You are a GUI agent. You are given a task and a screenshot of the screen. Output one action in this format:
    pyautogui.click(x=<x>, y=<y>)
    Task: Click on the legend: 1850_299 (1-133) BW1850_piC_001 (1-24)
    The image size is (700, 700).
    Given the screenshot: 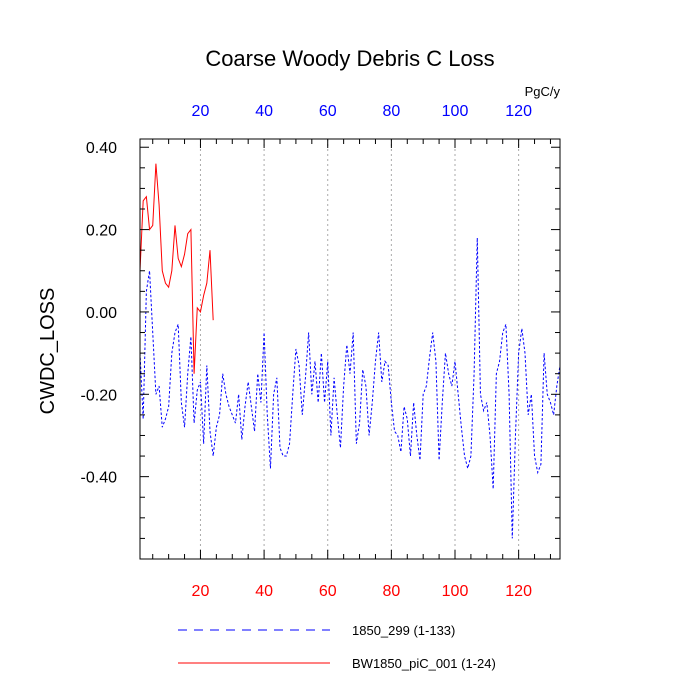 What is the action you would take?
    pyautogui.click(x=337, y=647)
    